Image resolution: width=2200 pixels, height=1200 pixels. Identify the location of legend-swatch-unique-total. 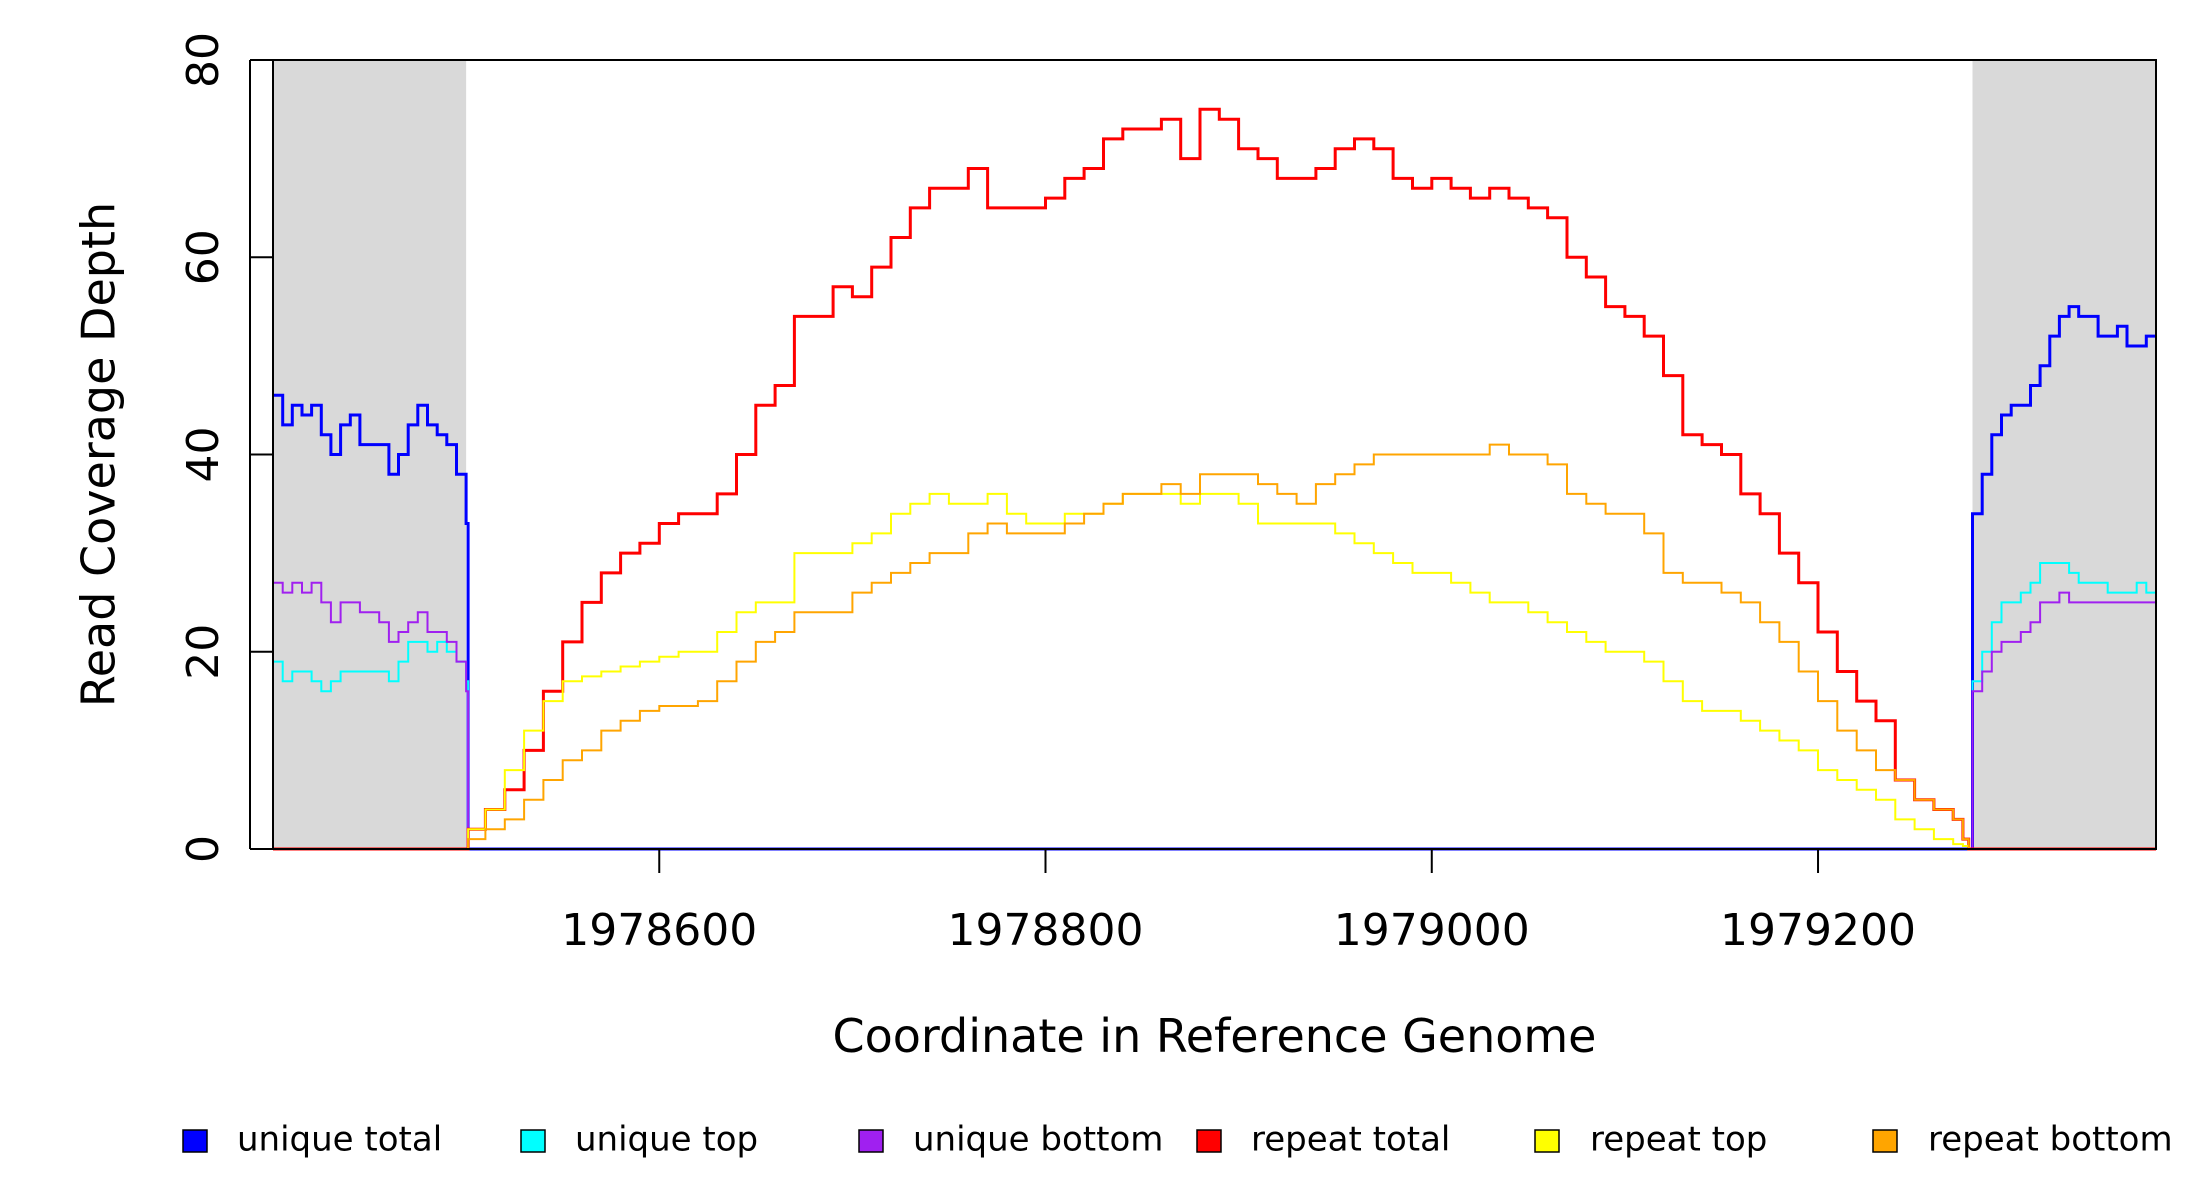
(195, 1141).